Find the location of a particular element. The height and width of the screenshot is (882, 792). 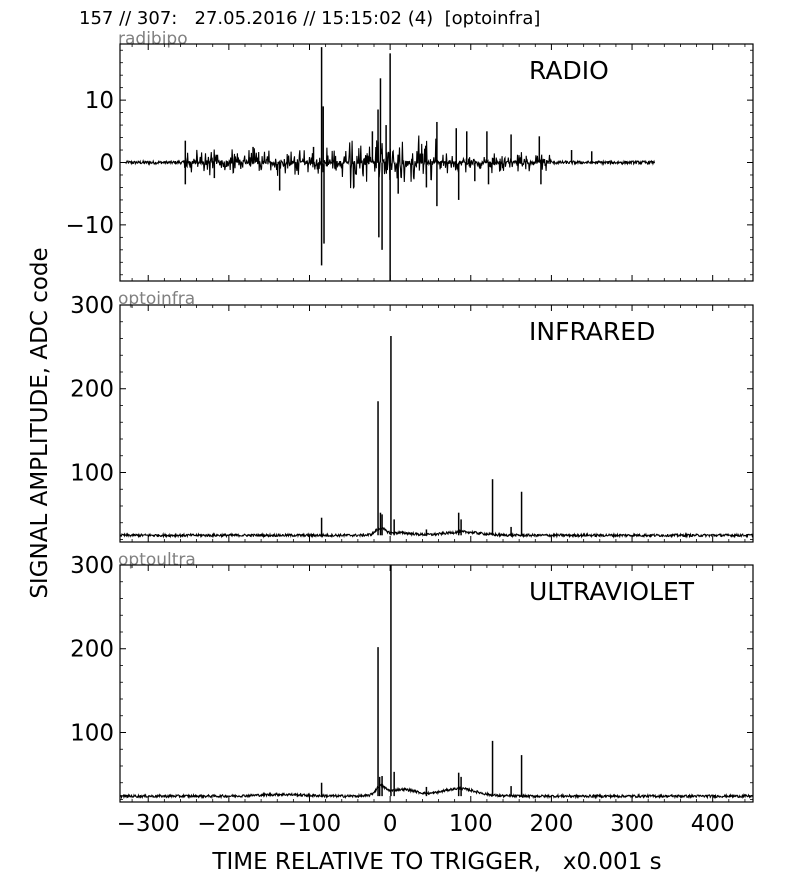

panel-label-radio: RADIO is located at coordinates (569, 70).